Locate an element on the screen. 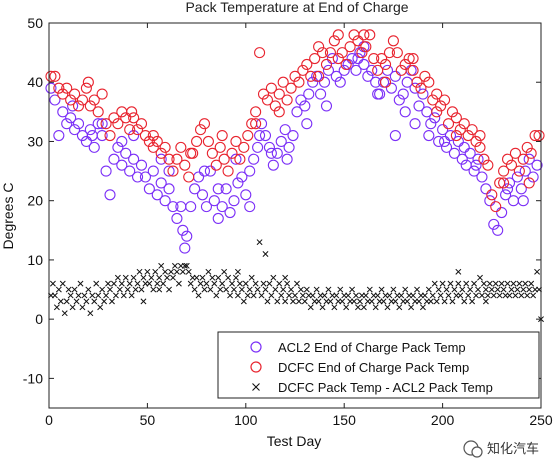 The image size is (554, 469). watermark: 知化汽车 is located at coordinates (501, 449).